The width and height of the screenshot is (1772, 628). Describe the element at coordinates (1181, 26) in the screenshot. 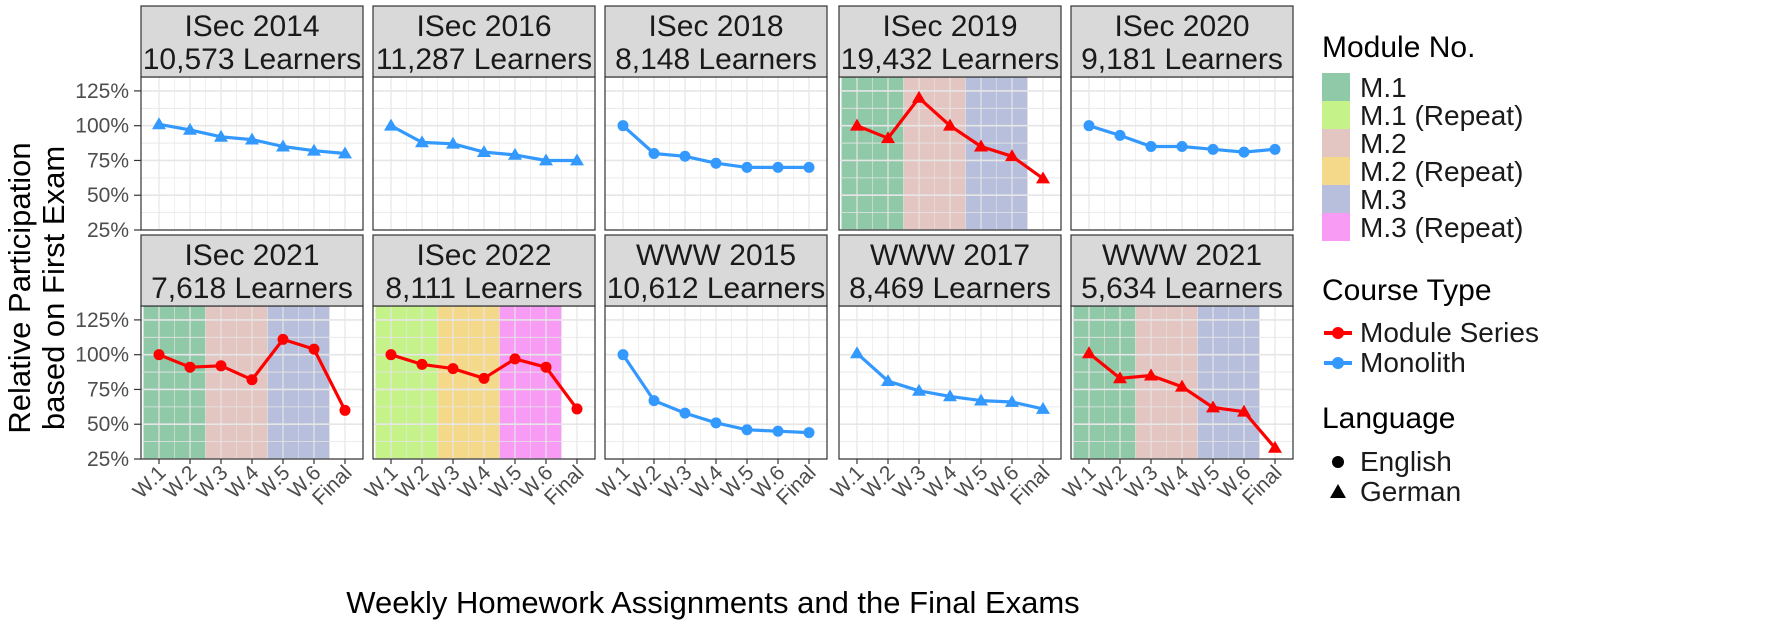

I see `facet-title: ISec 2020` at that location.